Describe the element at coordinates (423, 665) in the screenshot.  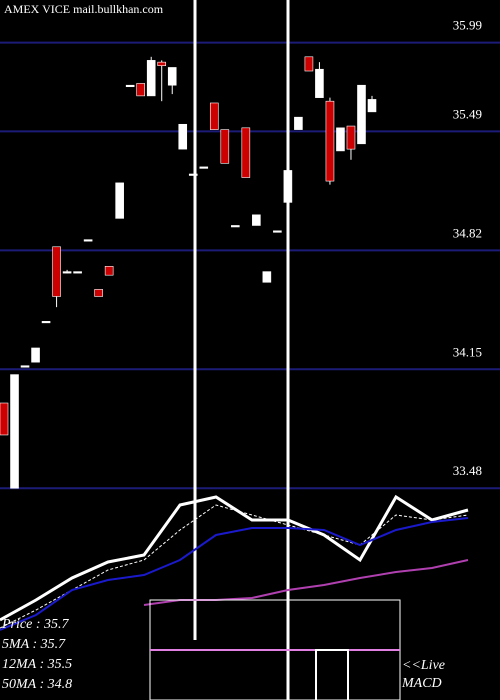
I see `annotation: <<Live` at that location.